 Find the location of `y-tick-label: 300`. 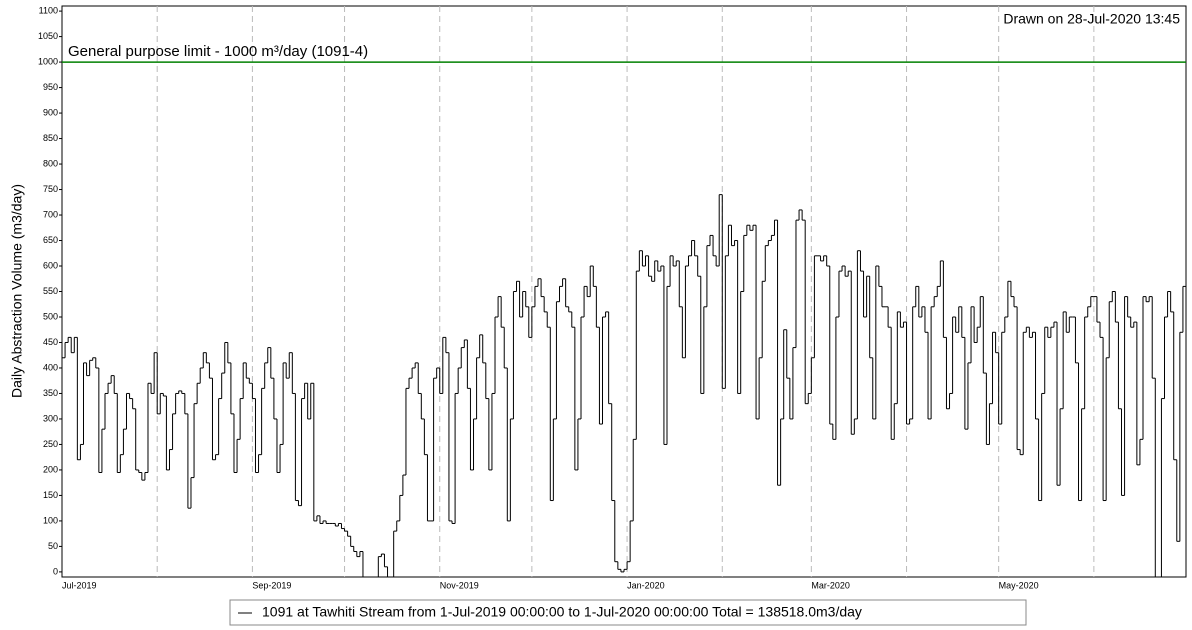

y-tick-label: 300 is located at coordinates (50, 418).